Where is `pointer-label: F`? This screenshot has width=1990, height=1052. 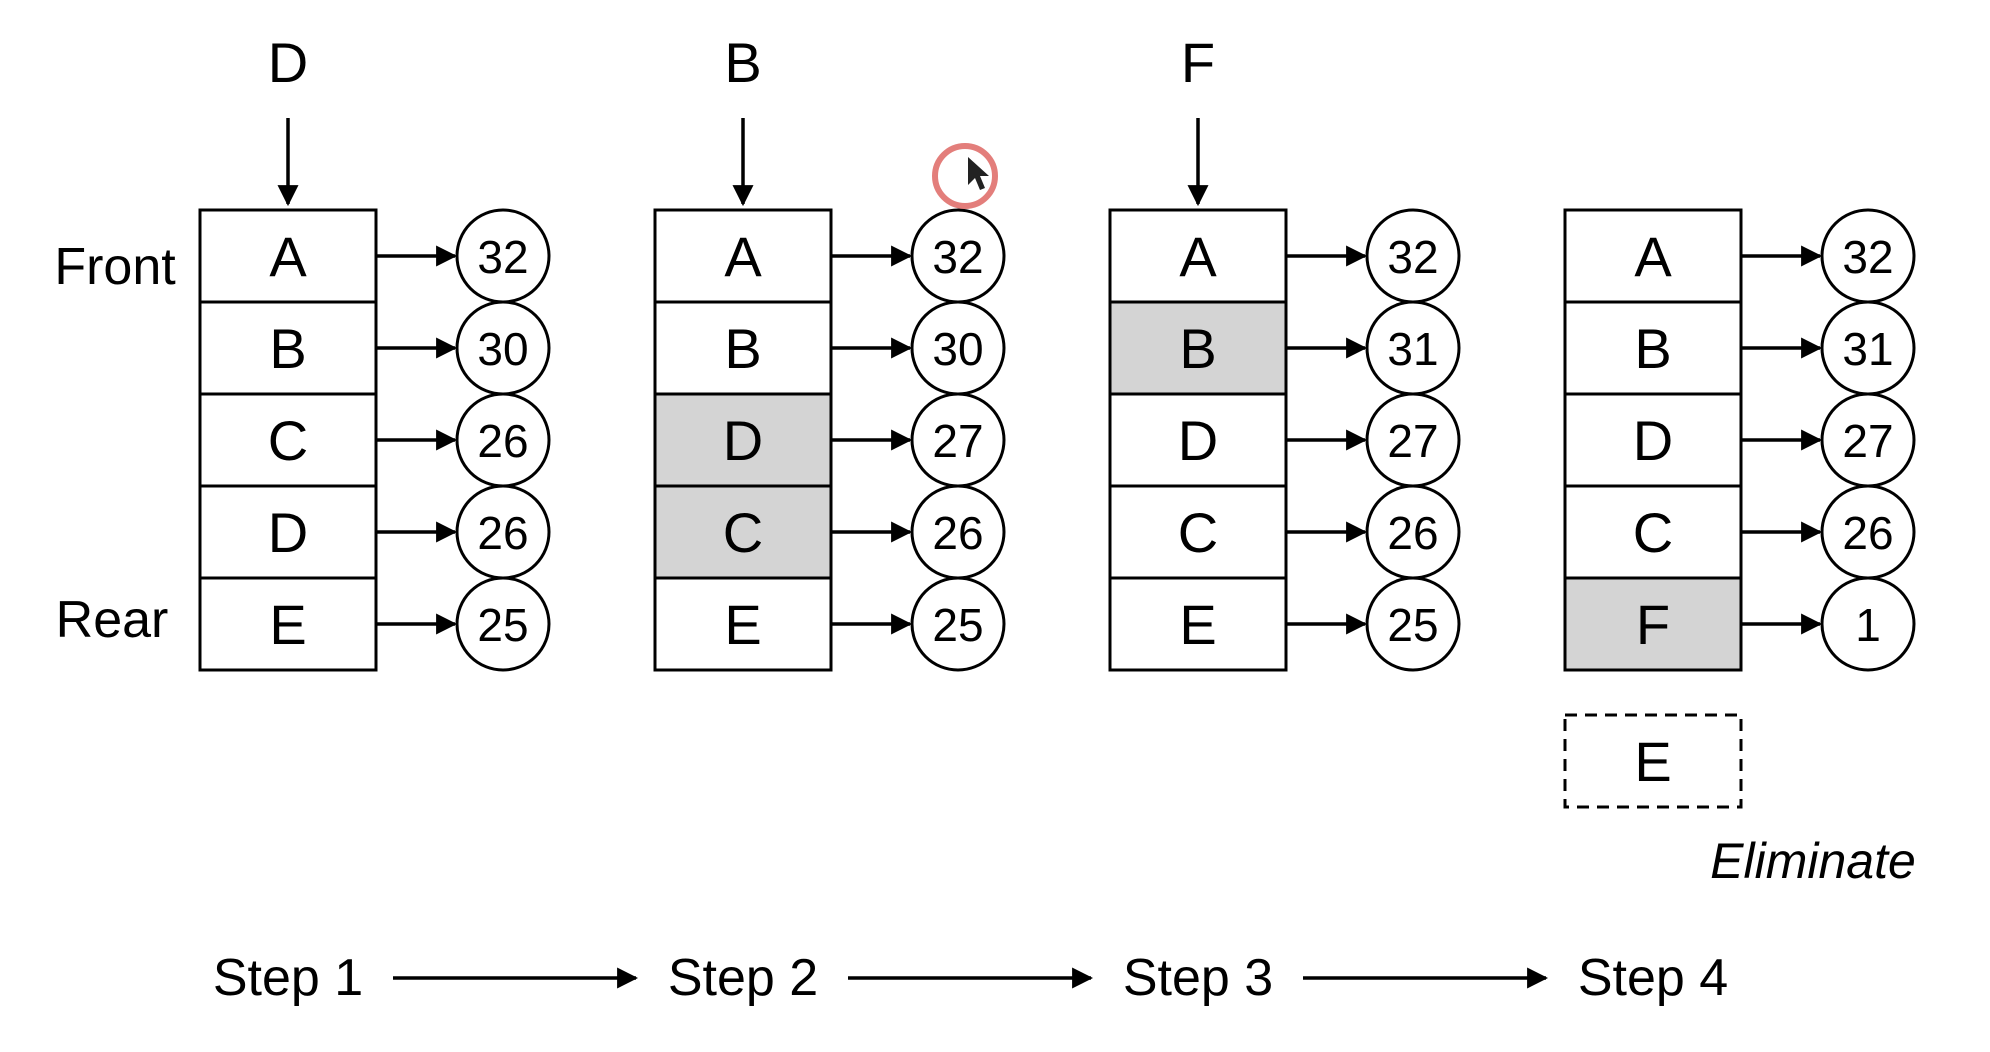 pointer-label: F is located at coordinates (1198, 62).